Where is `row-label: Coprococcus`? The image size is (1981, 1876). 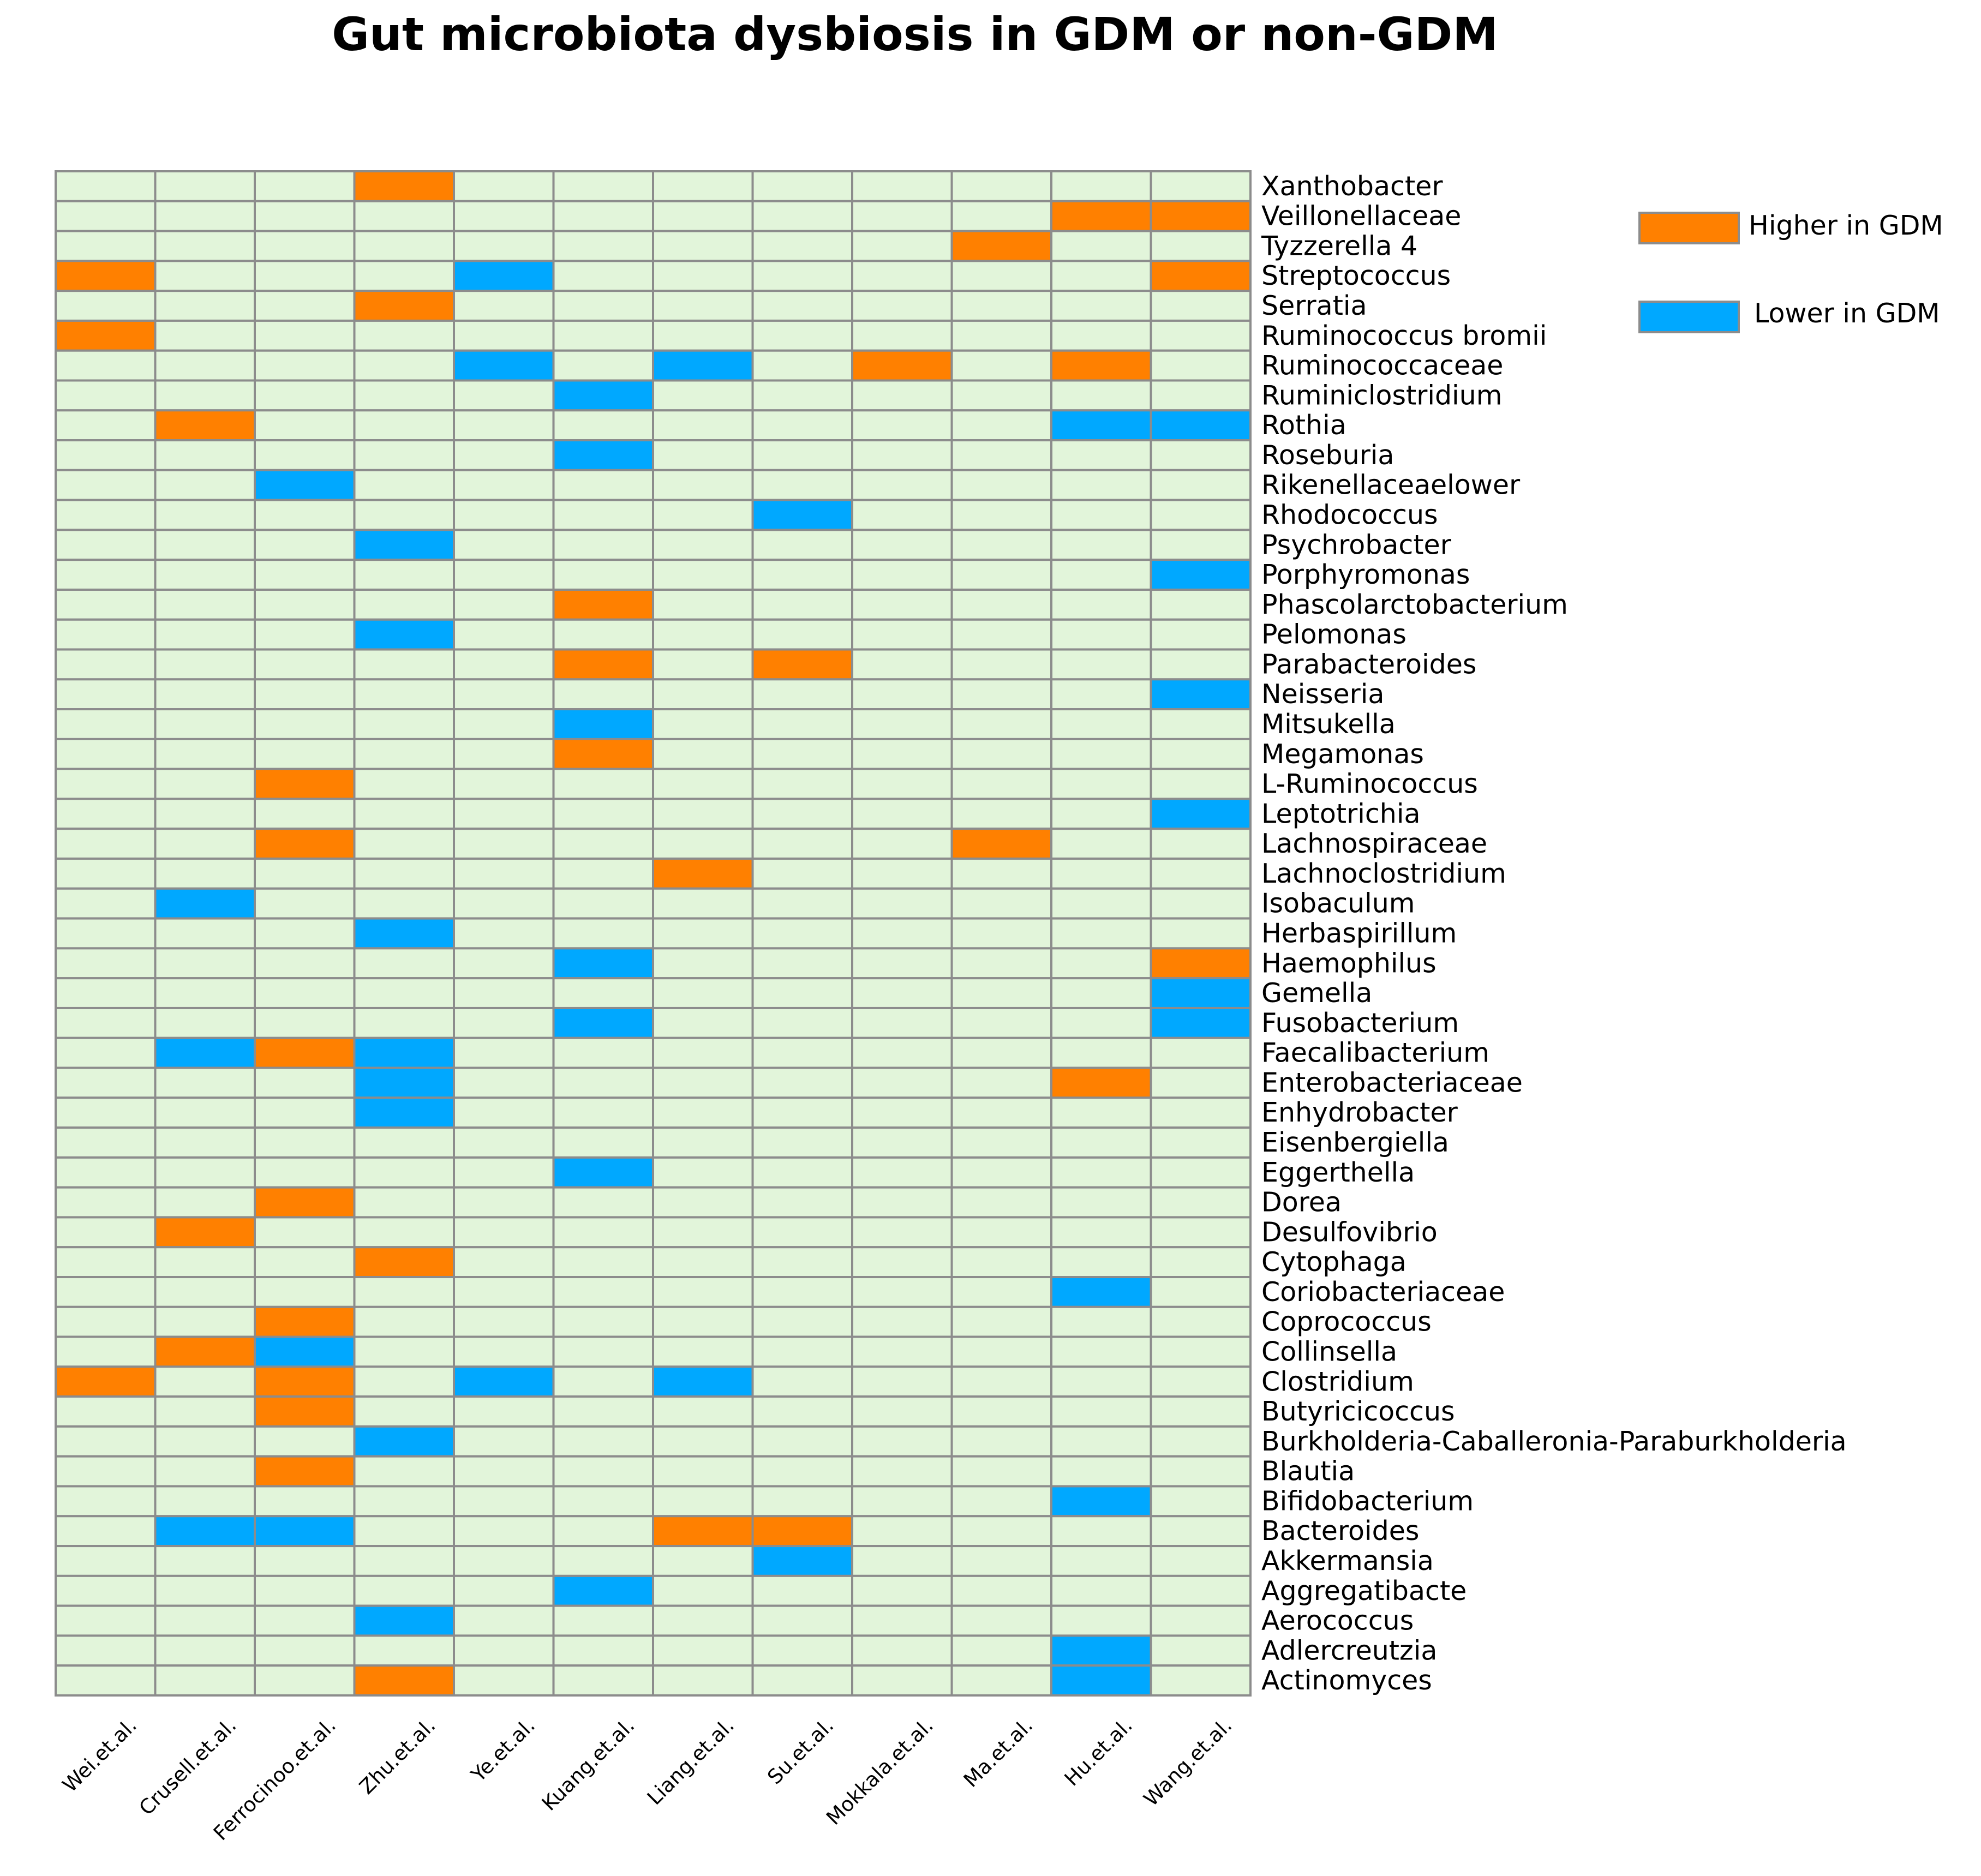 row-label: Coprococcus is located at coordinates (1346, 1322).